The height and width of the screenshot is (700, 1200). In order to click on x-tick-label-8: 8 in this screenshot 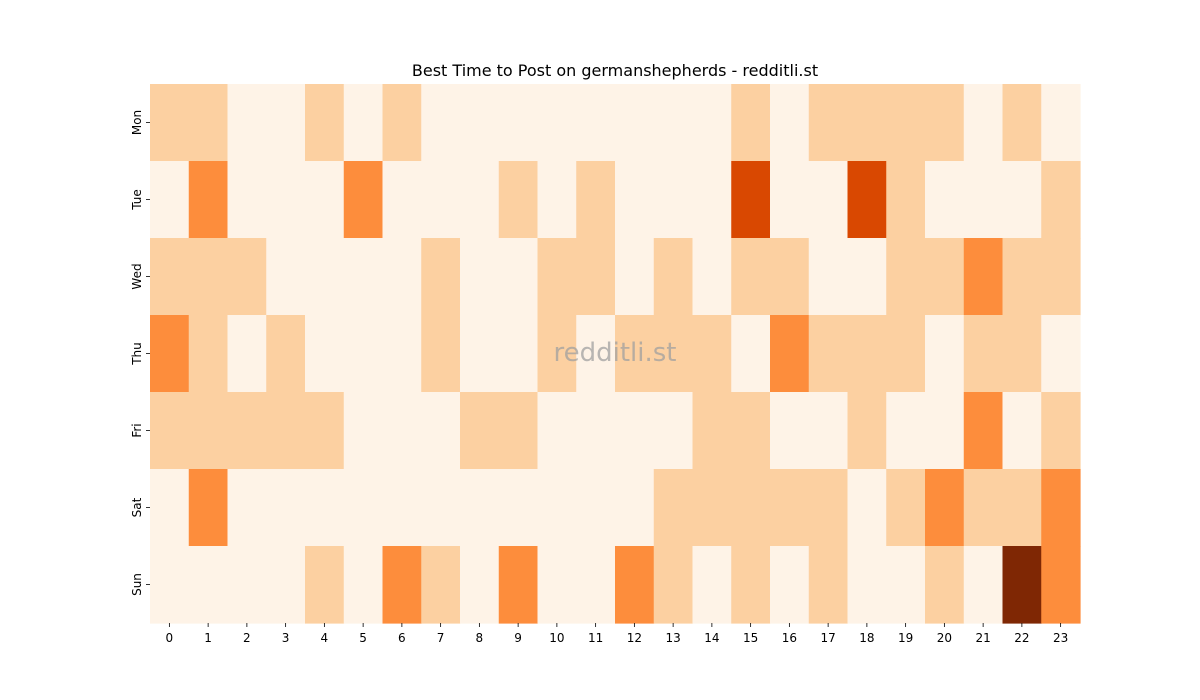, I will do `click(480, 638)`.